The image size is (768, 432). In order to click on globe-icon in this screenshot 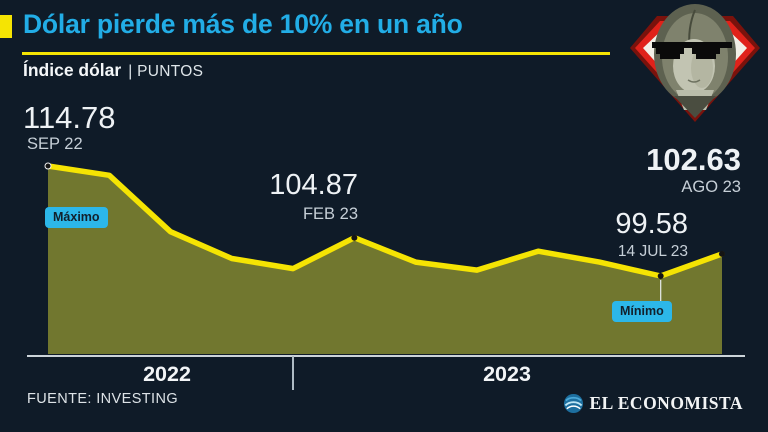, I will do `click(573, 403)`.